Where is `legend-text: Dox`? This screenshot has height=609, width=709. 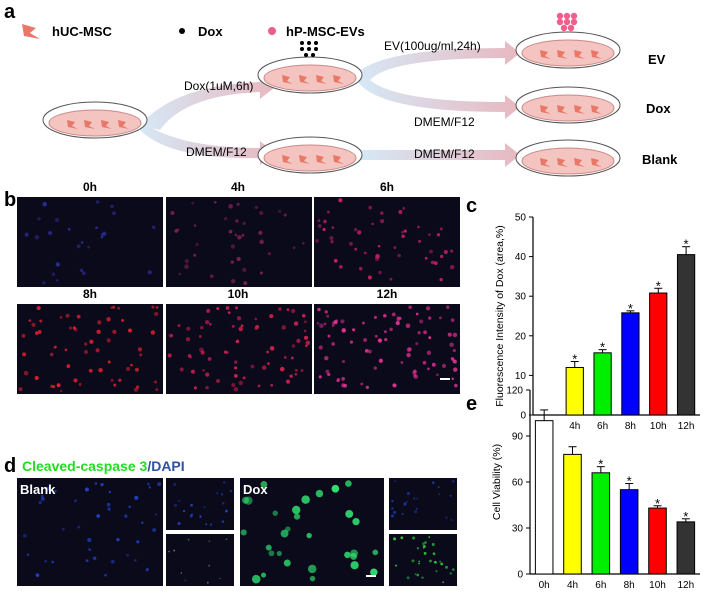
legend-text: Dox is located at coordinates (210, 31).